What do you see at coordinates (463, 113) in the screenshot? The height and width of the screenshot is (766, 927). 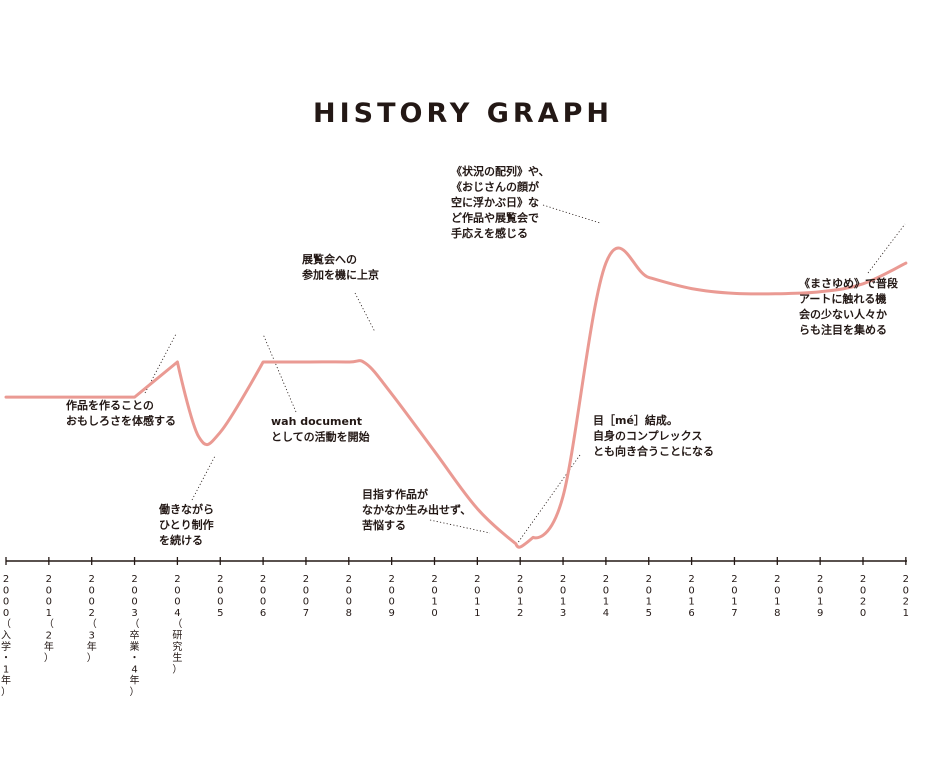 I see `chart-title: HISTORY GRAPH` at bounding box center [463, 113].